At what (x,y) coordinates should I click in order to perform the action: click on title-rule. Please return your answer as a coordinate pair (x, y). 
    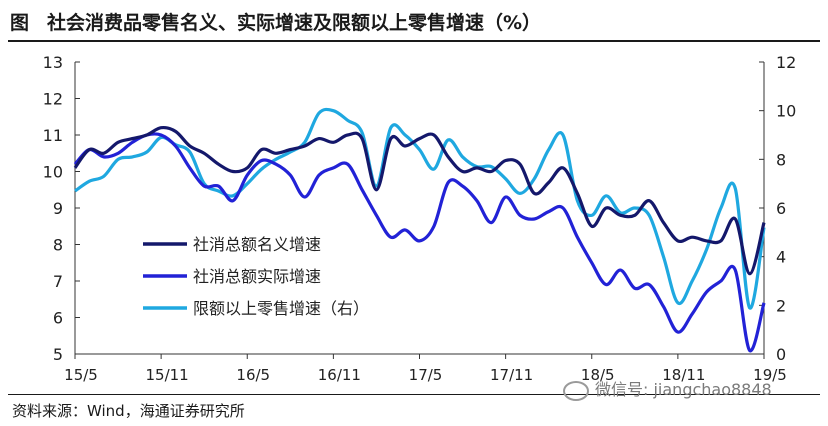
    Looking at the image, I should click on (414, 41).